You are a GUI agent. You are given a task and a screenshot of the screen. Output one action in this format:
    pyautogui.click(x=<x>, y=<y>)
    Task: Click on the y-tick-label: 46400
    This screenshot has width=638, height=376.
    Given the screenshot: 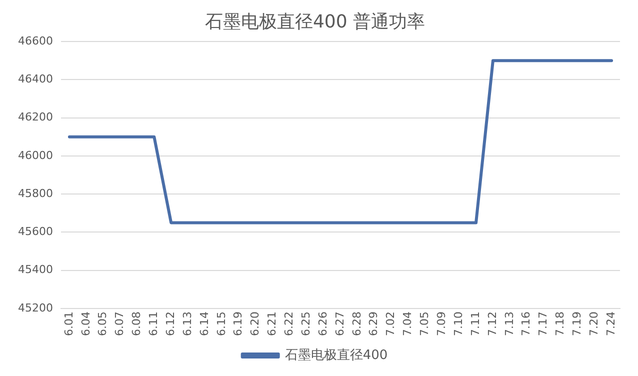 What is the action you would take?
    pyautogui.click(x=35, y=79)
    